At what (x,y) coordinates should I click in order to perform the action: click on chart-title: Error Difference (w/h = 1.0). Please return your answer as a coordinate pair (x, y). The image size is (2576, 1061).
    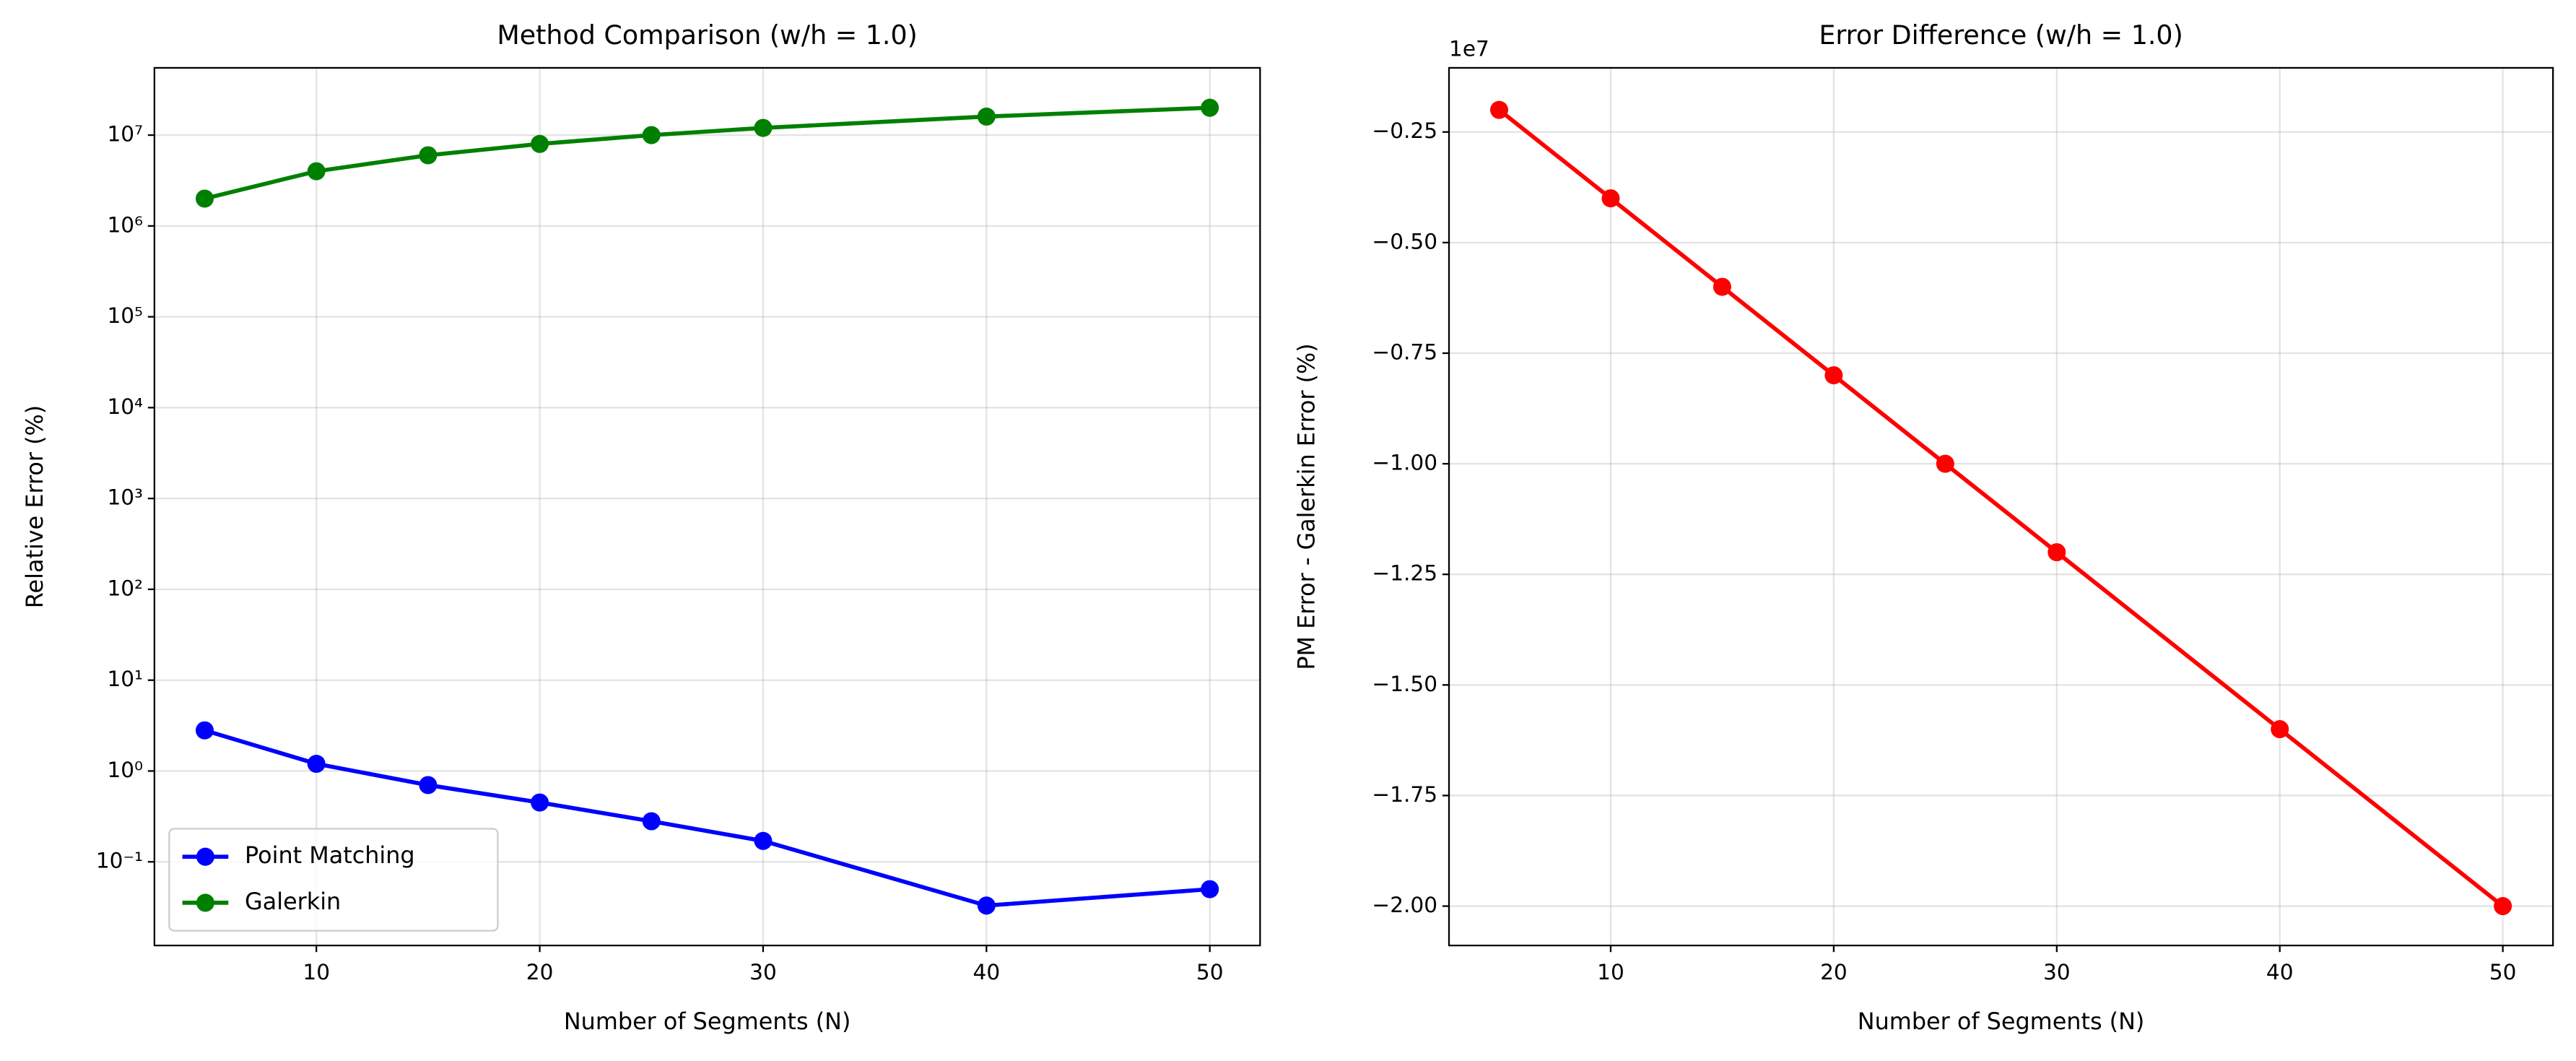
    Looking at the image, I should click on (2001, 35).